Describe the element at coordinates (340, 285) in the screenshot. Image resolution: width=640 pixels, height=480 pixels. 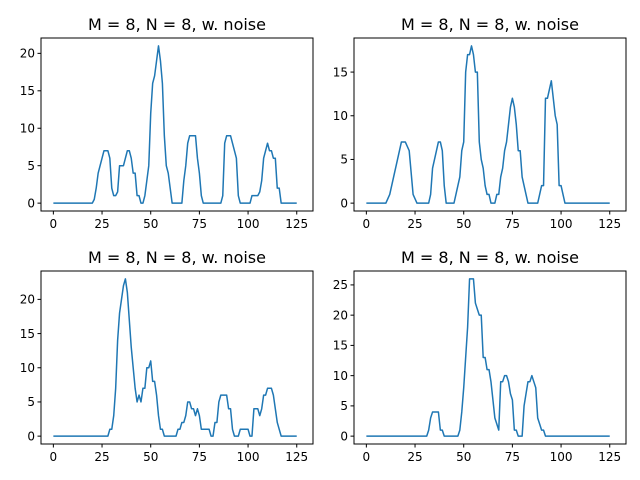
I see `y-tick-label: 25` at that location.